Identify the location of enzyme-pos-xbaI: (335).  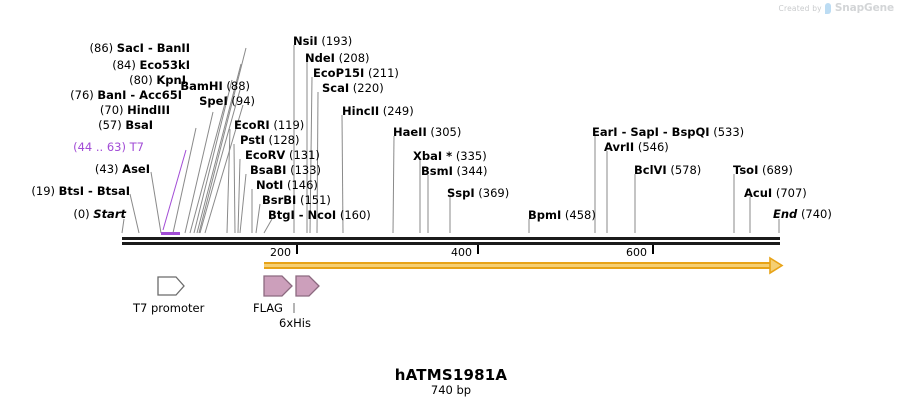
(471, 156).